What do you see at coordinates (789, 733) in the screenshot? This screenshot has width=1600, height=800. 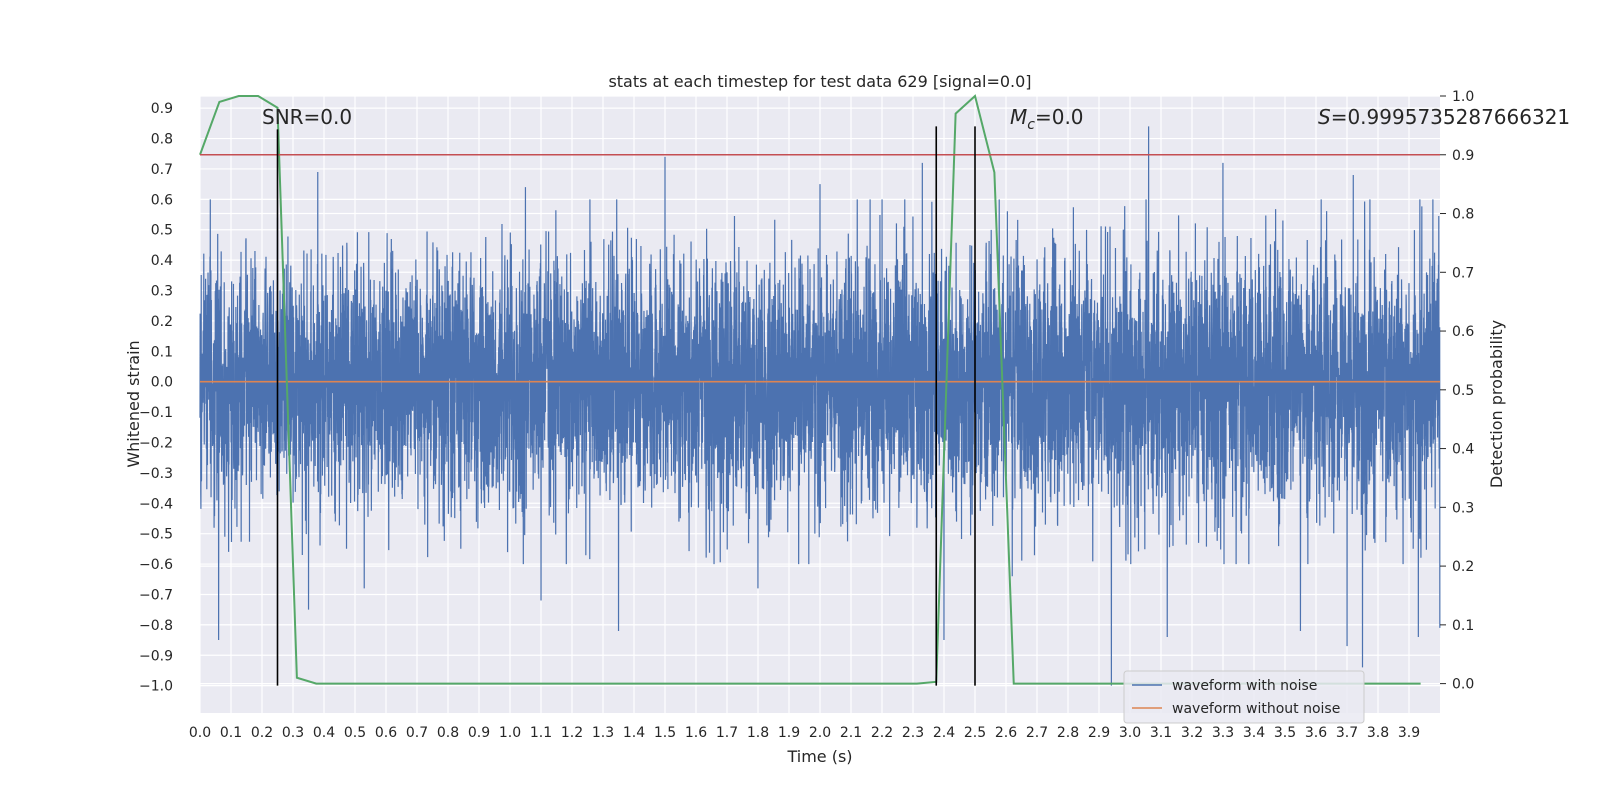 I see `x-tick-label: 1.9` at bounding box center [789, 733].